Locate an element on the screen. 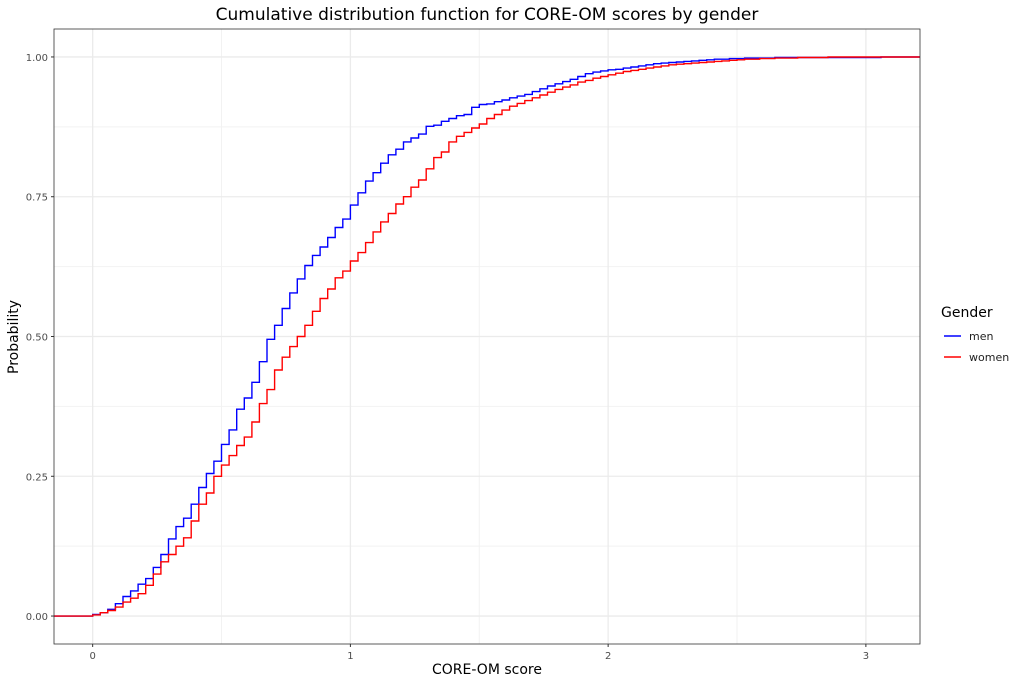 The height and width of the screenshot is (688, 1024). x-tick-label: 2 is located at coordinates (608, 656).